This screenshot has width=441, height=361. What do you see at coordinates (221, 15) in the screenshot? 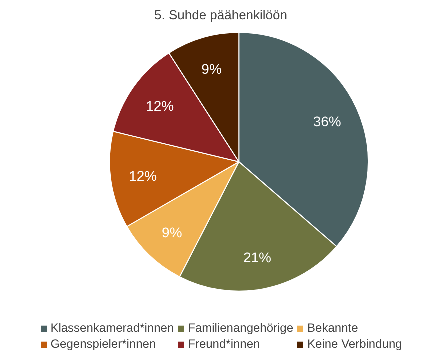
I see `chart-title: 5. Suhde päähenkilöön` at bounding box center [221, 15].